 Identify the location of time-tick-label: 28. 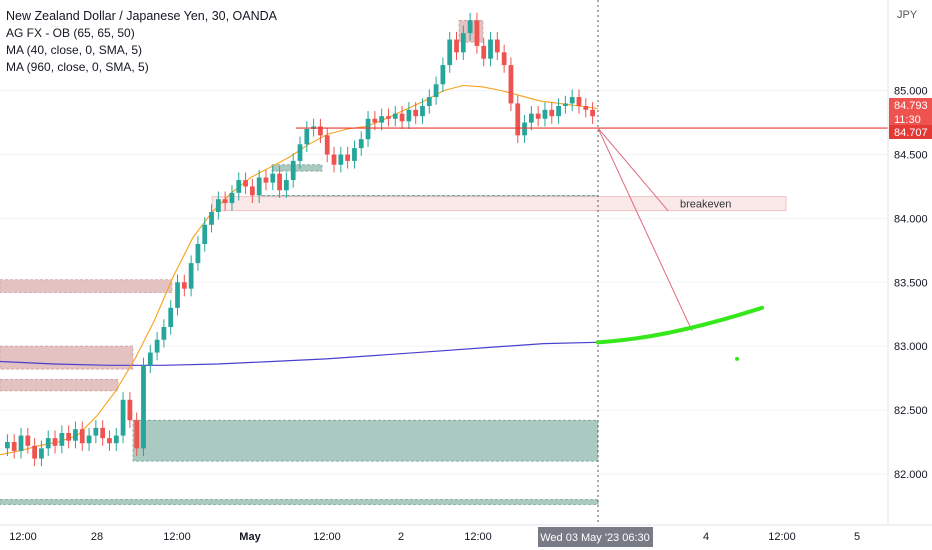
(97, 537).